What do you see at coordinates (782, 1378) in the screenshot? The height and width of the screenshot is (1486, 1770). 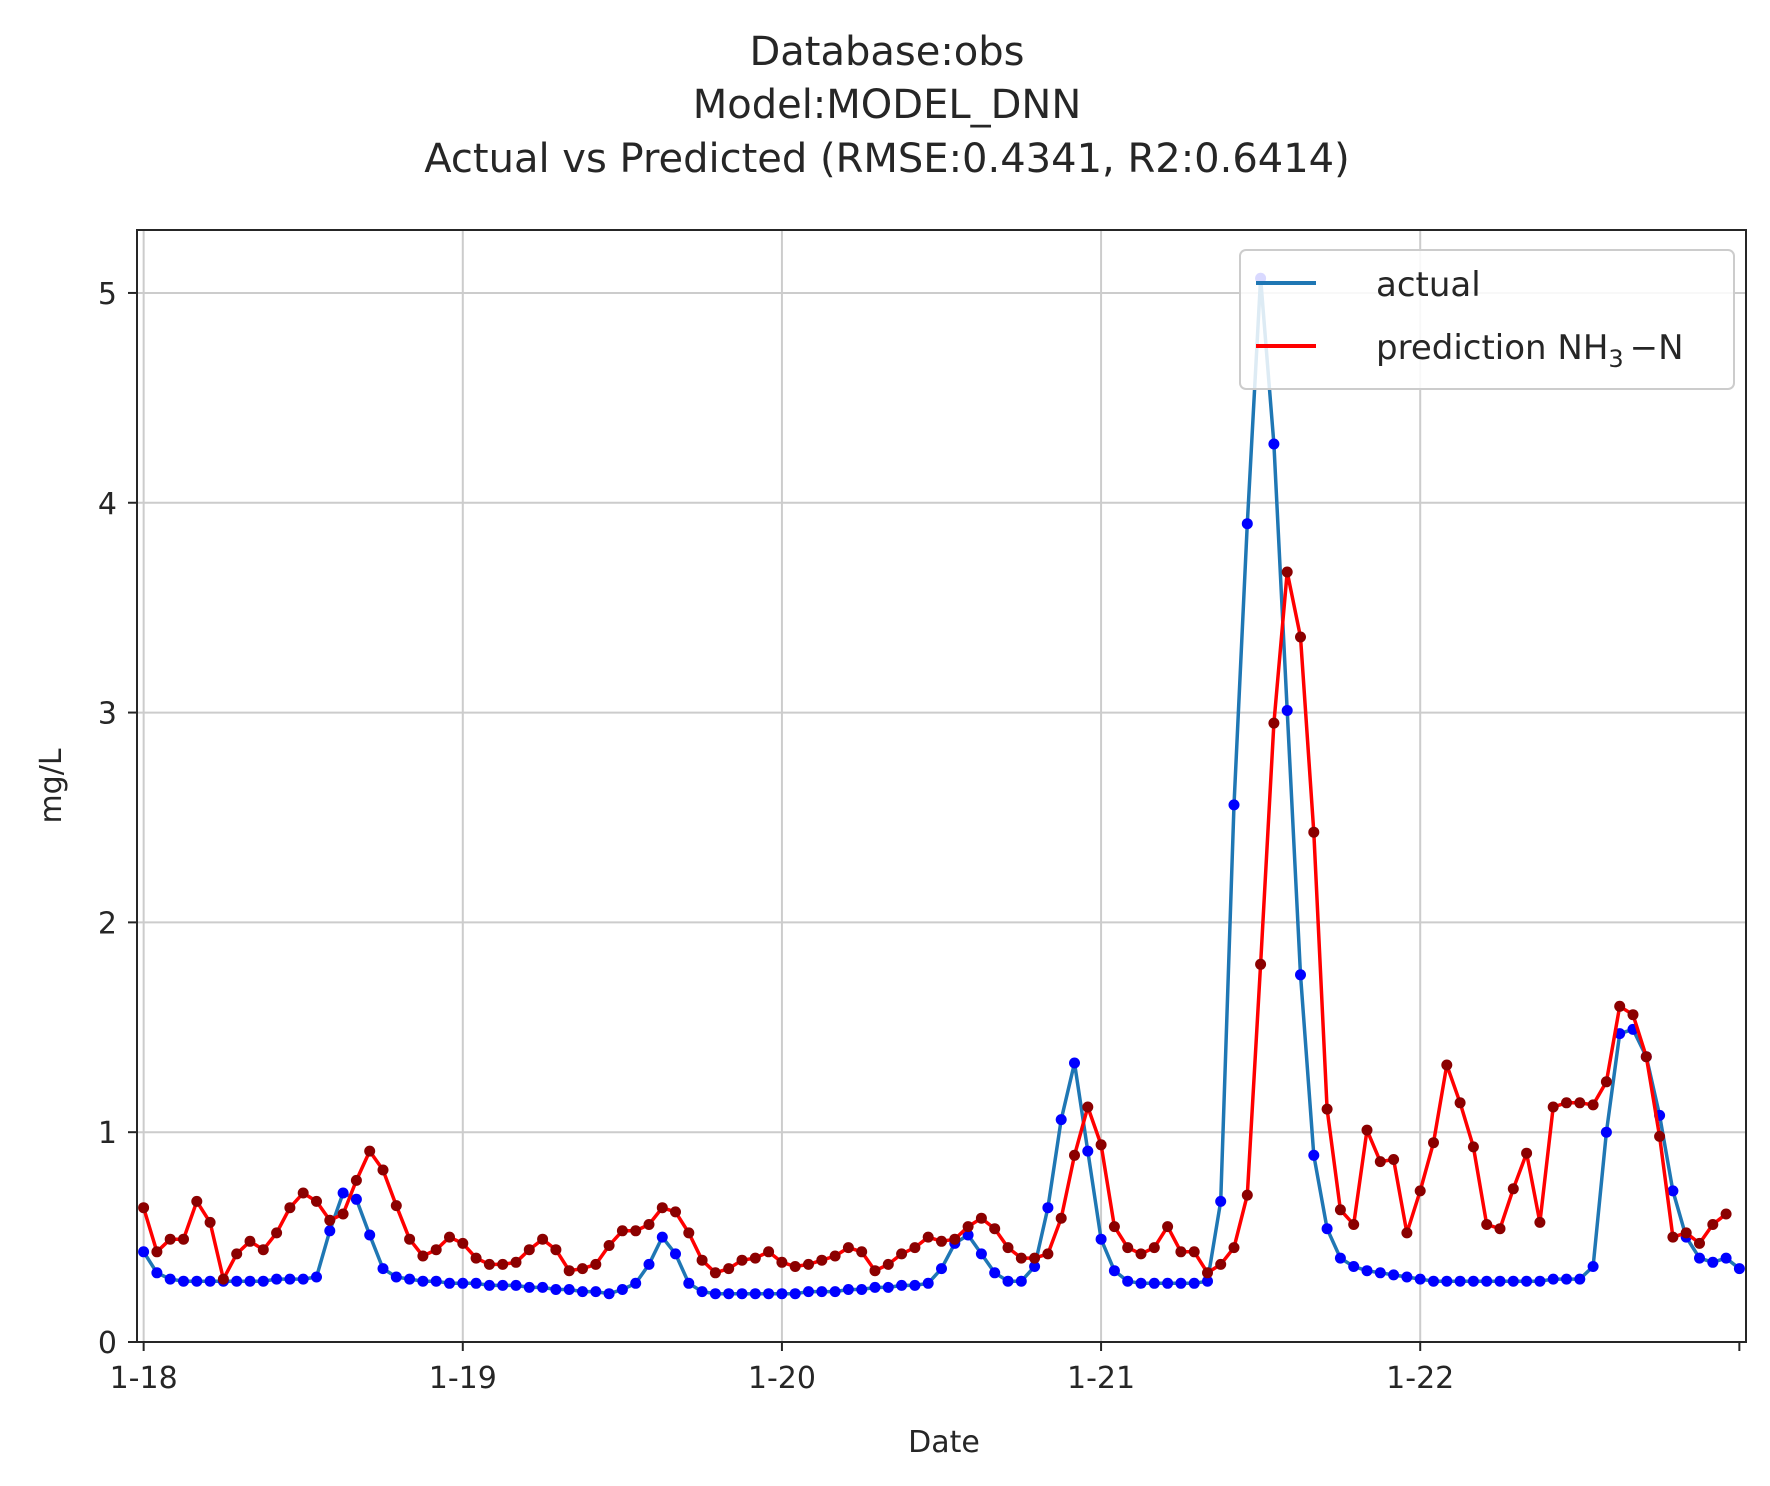 I see `x-tick-label: 1-20` at bounding box center [782, 1378].